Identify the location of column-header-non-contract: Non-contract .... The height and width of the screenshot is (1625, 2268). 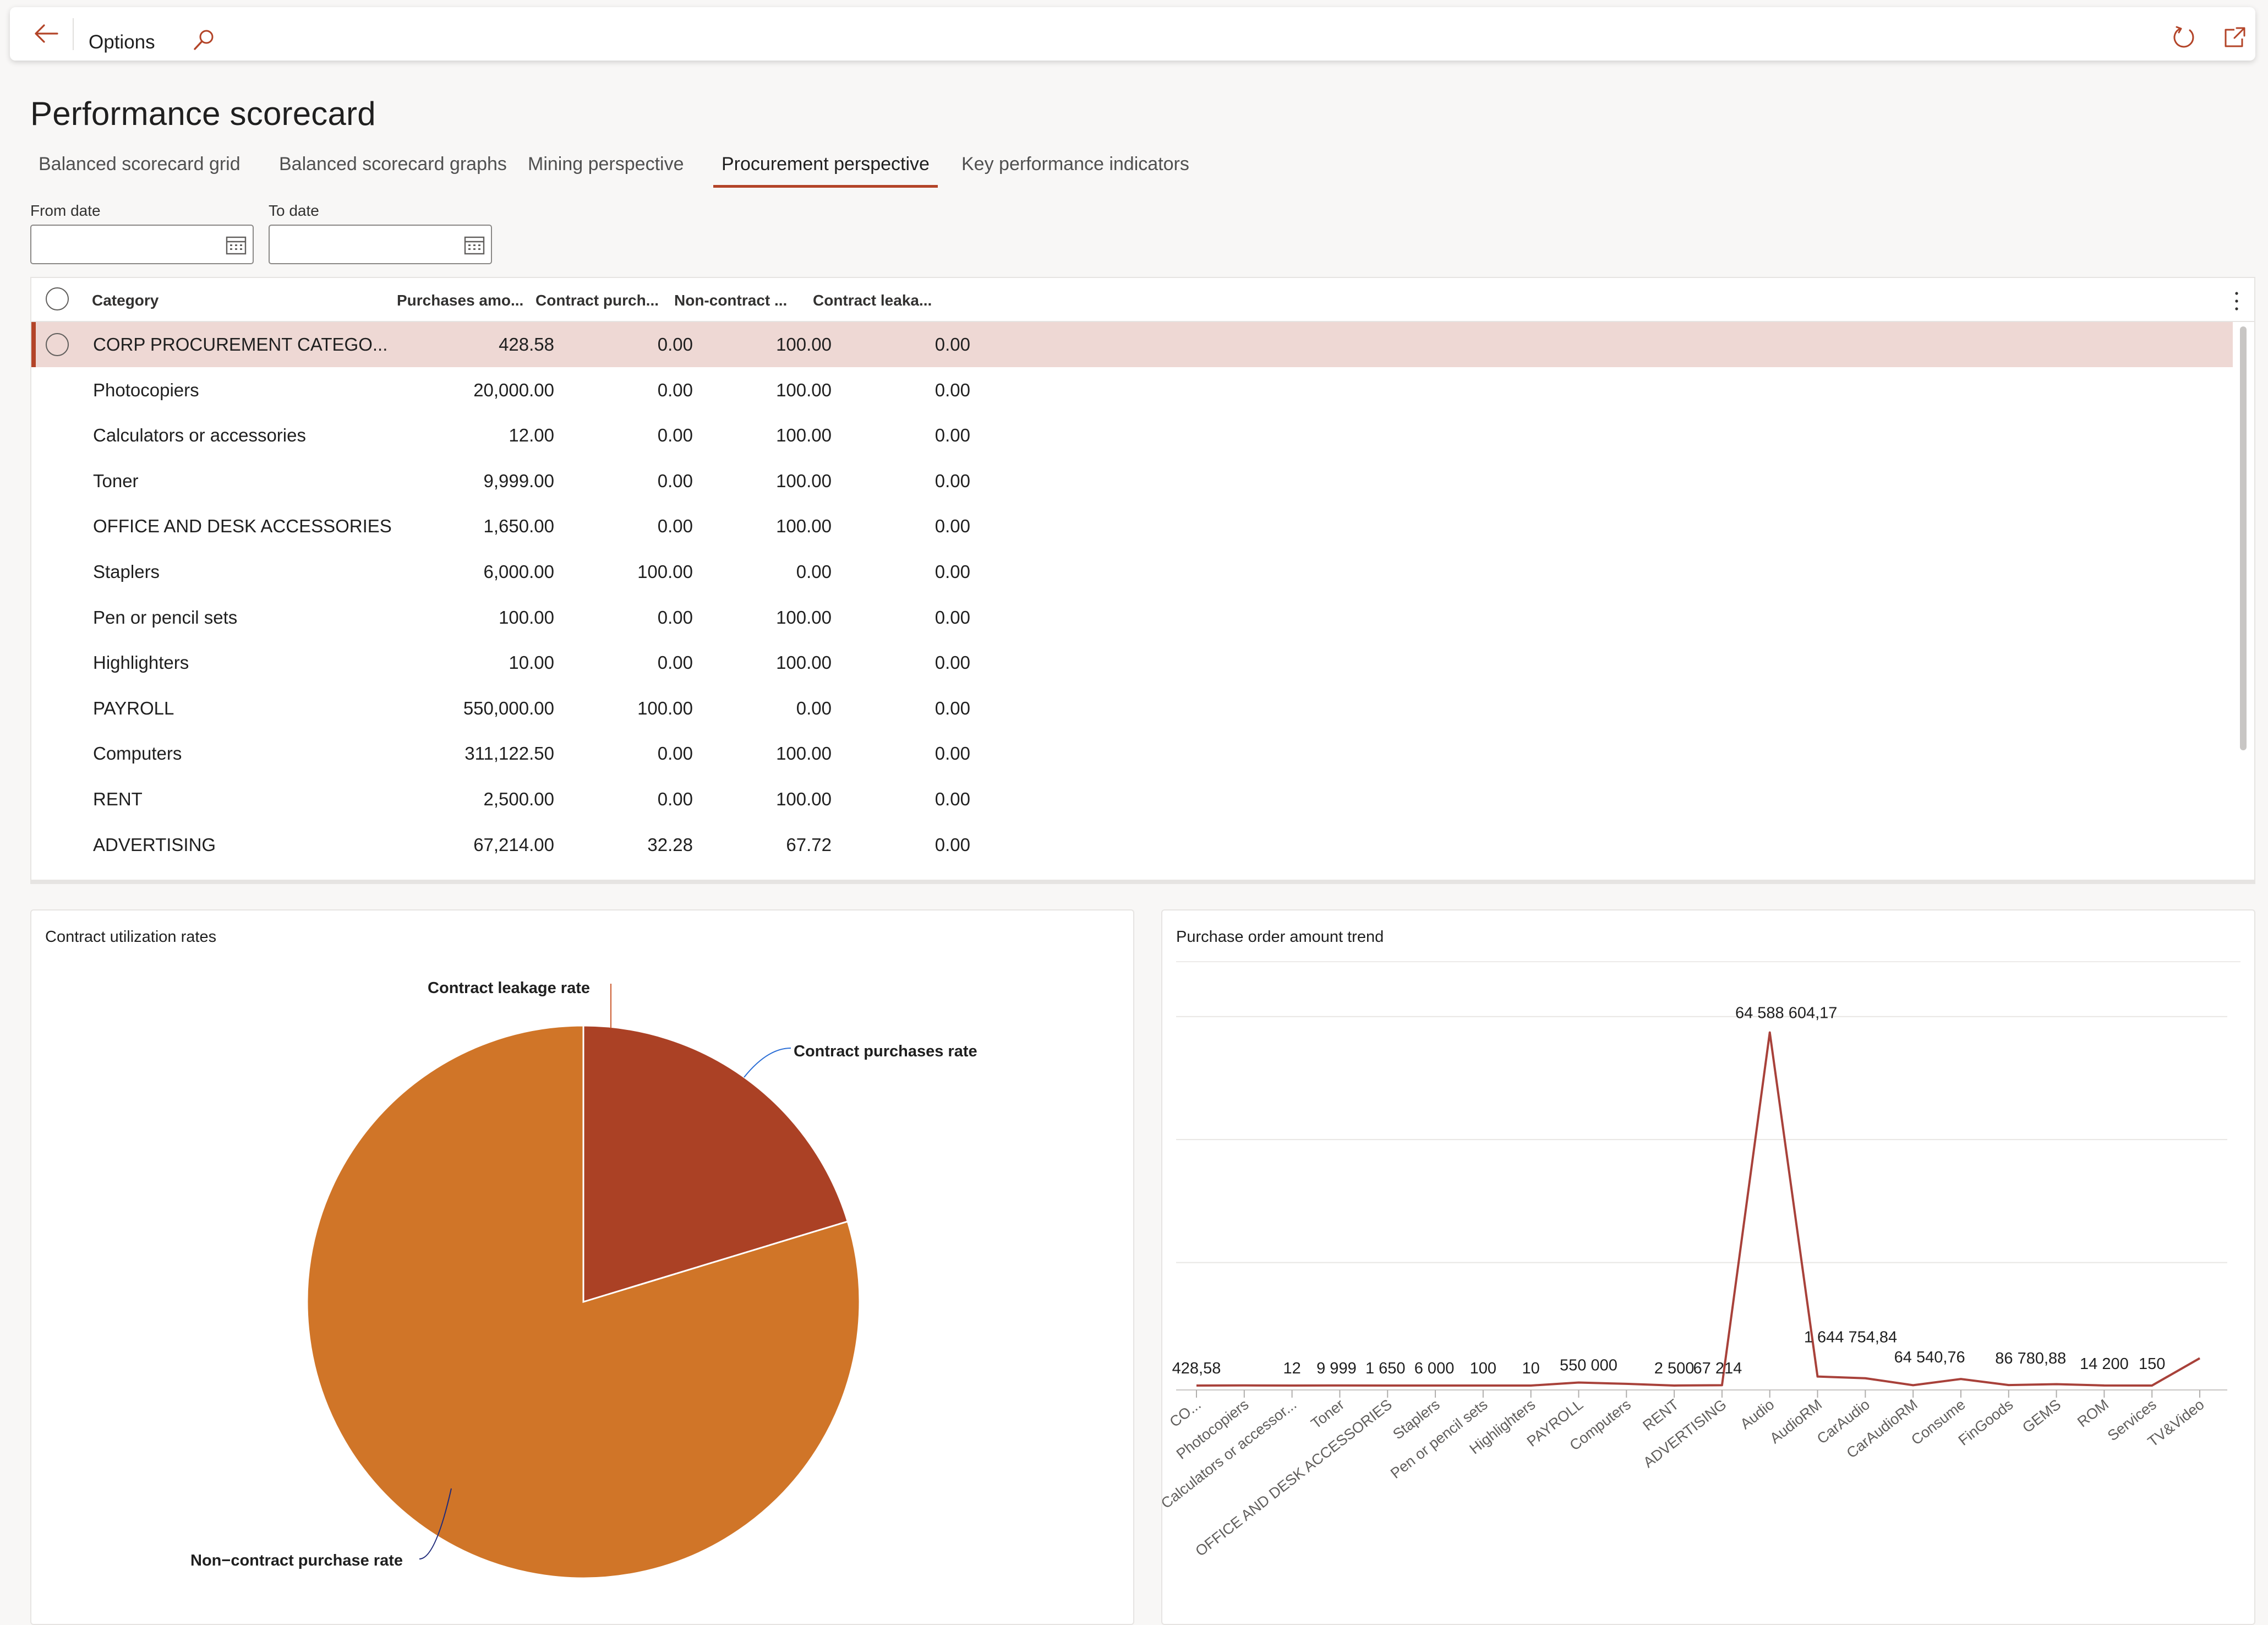
(731, 300).